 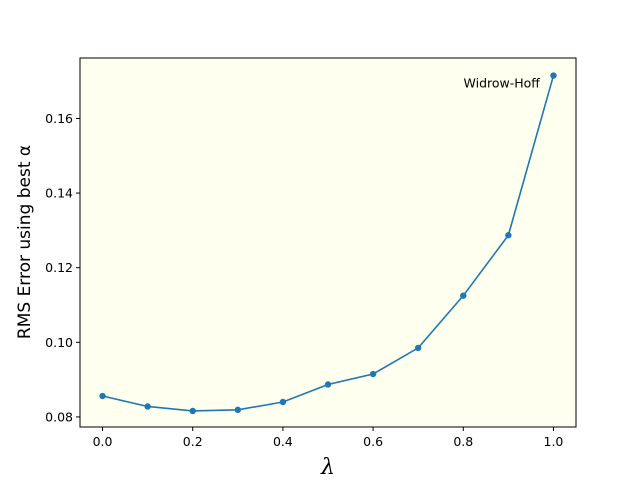 What do you see at coordinates (373, 441) in the screenshot?
I see `x-tick-label: 0.6` at bounding box center [373, 441].